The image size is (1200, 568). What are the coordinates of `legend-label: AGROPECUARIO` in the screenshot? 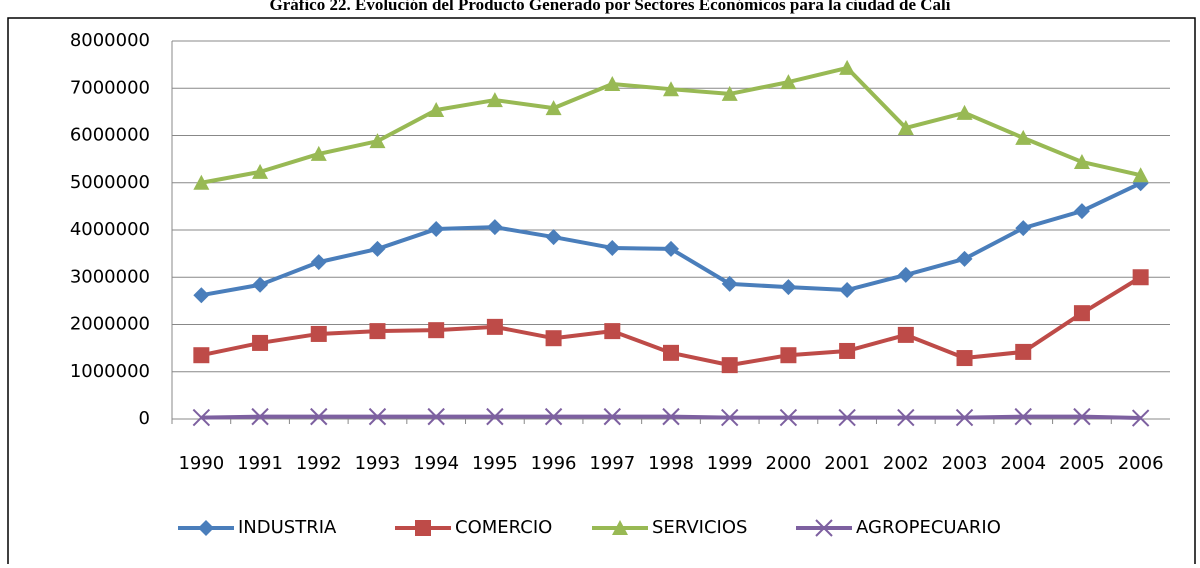 It's located at (928, 527).